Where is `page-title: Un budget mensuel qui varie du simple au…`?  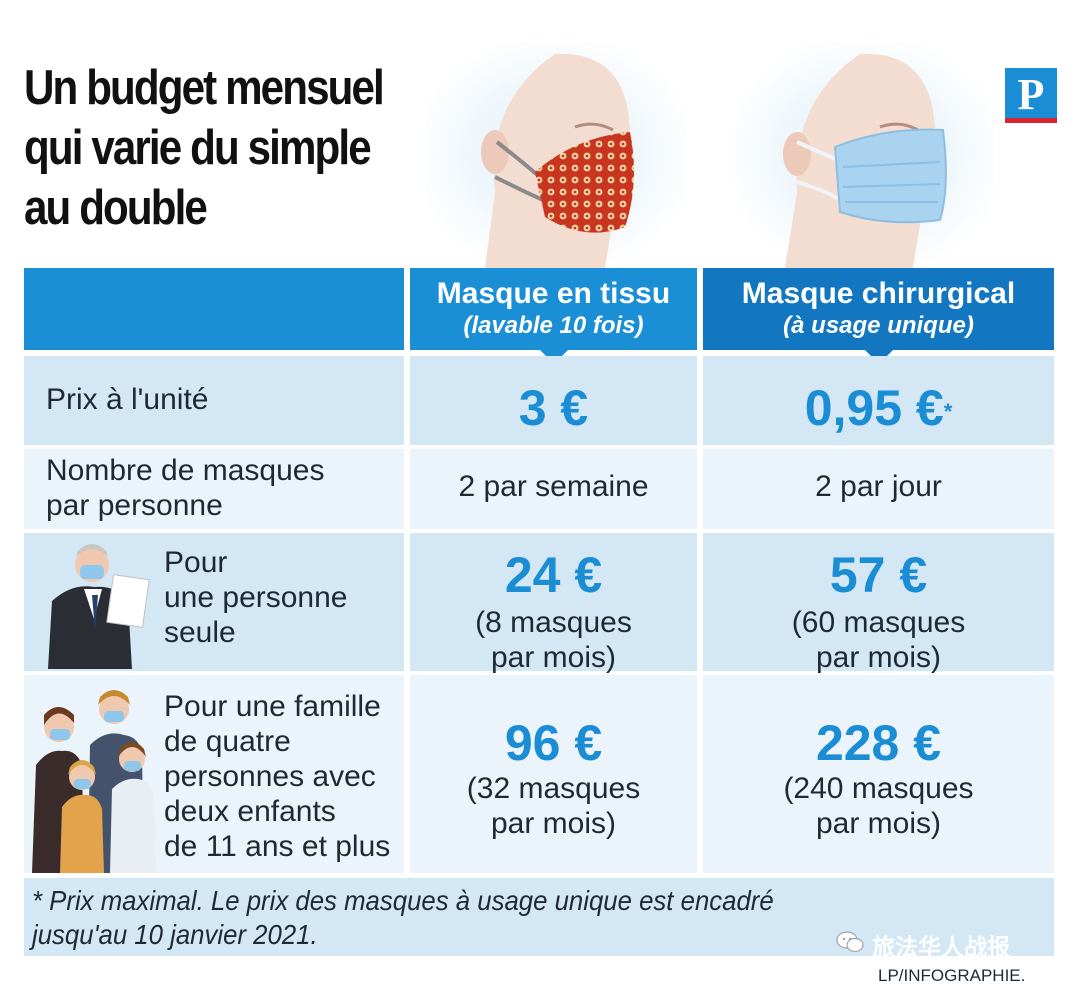 page-title: Un budget mensuel qui varie du simple au… is located at coordinates (204, 148).